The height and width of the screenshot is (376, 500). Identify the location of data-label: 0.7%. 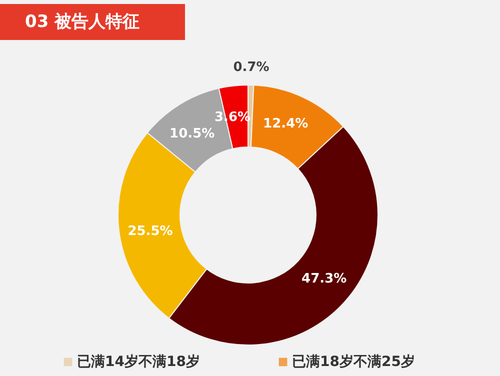
(251, 68).